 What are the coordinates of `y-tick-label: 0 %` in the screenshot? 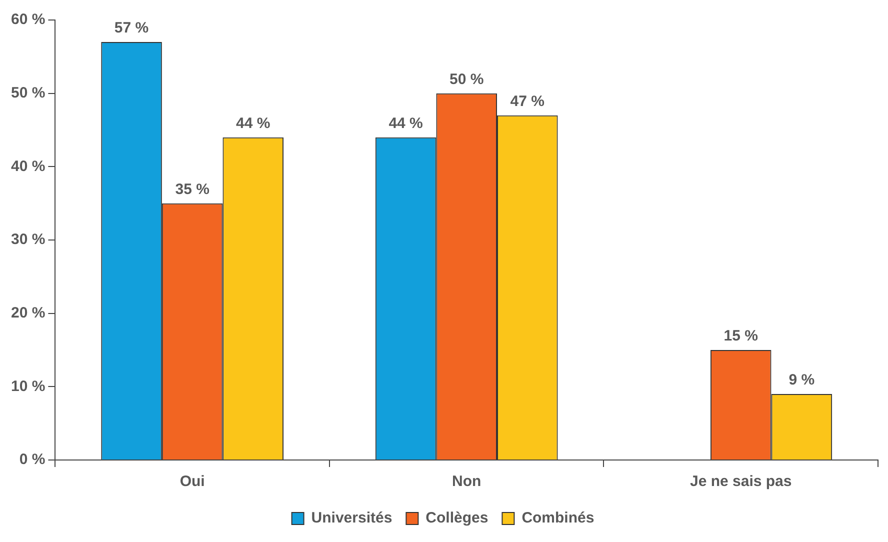 It's located at (32, 459).